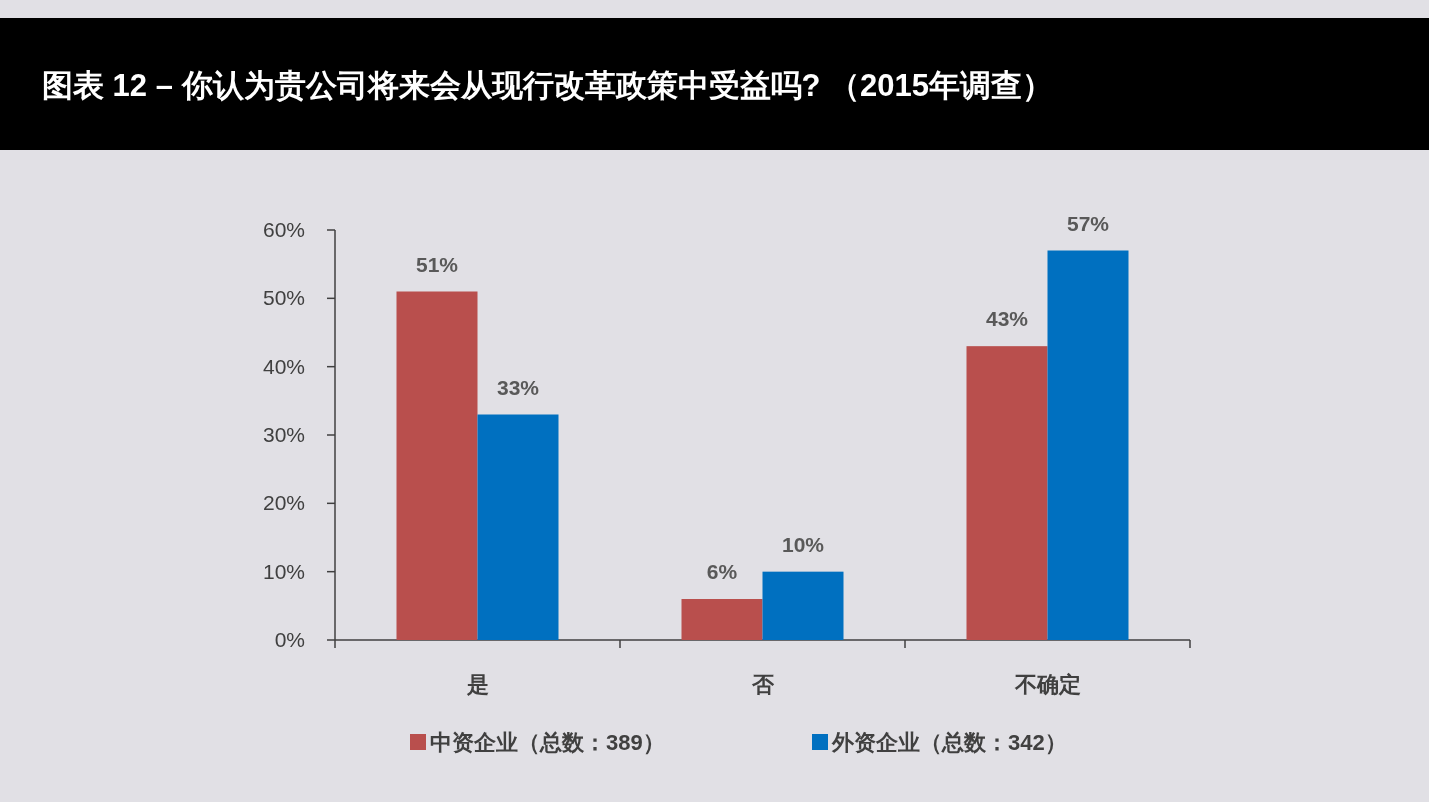  Describe the element at coordinates (547, 742) in the screenshot. I see `legend-label: 中资企业（总数：389）` at that location.